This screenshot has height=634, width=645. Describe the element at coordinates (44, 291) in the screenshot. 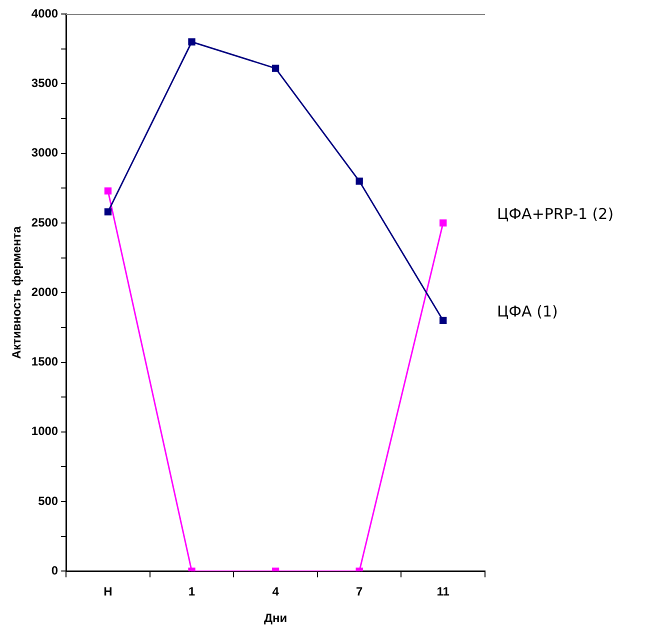

I see `y-tick-label: 2000` at that location.